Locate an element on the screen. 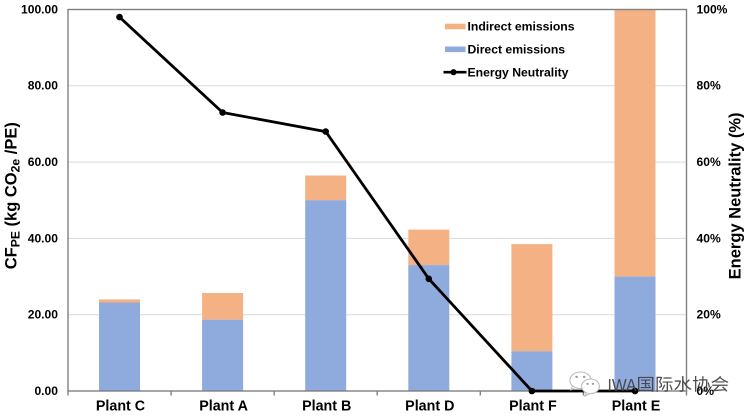 This screenshot has width=751, height=417. svg-text: Direct emissions is located at coordinates (517, 50).